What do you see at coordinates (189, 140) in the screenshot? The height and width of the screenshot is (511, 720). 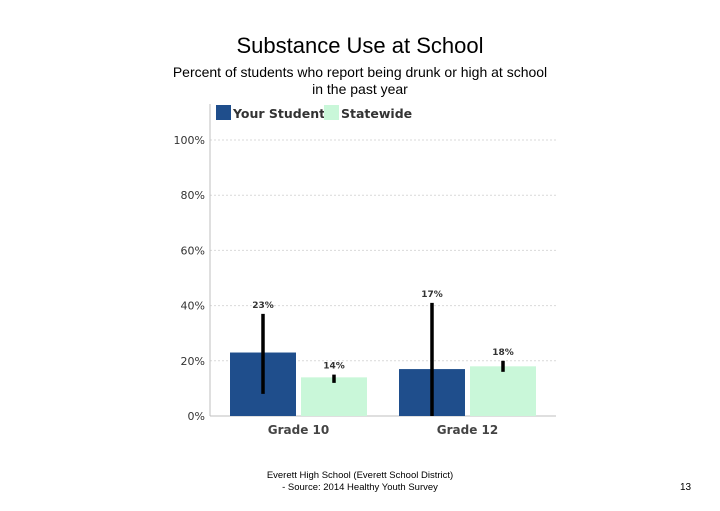 I see `y-tick-label: 100%` at bounding box center [189, 140].